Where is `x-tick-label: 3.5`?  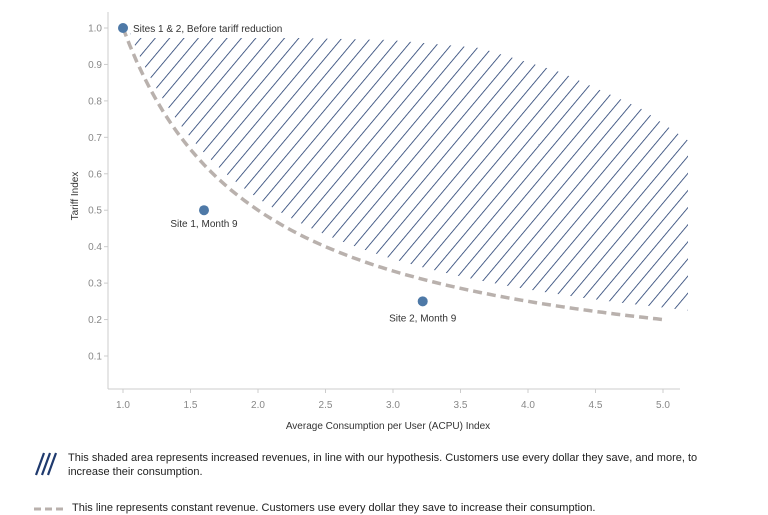
x-tick-label: 3.5 is located at coordinates (461, 405).